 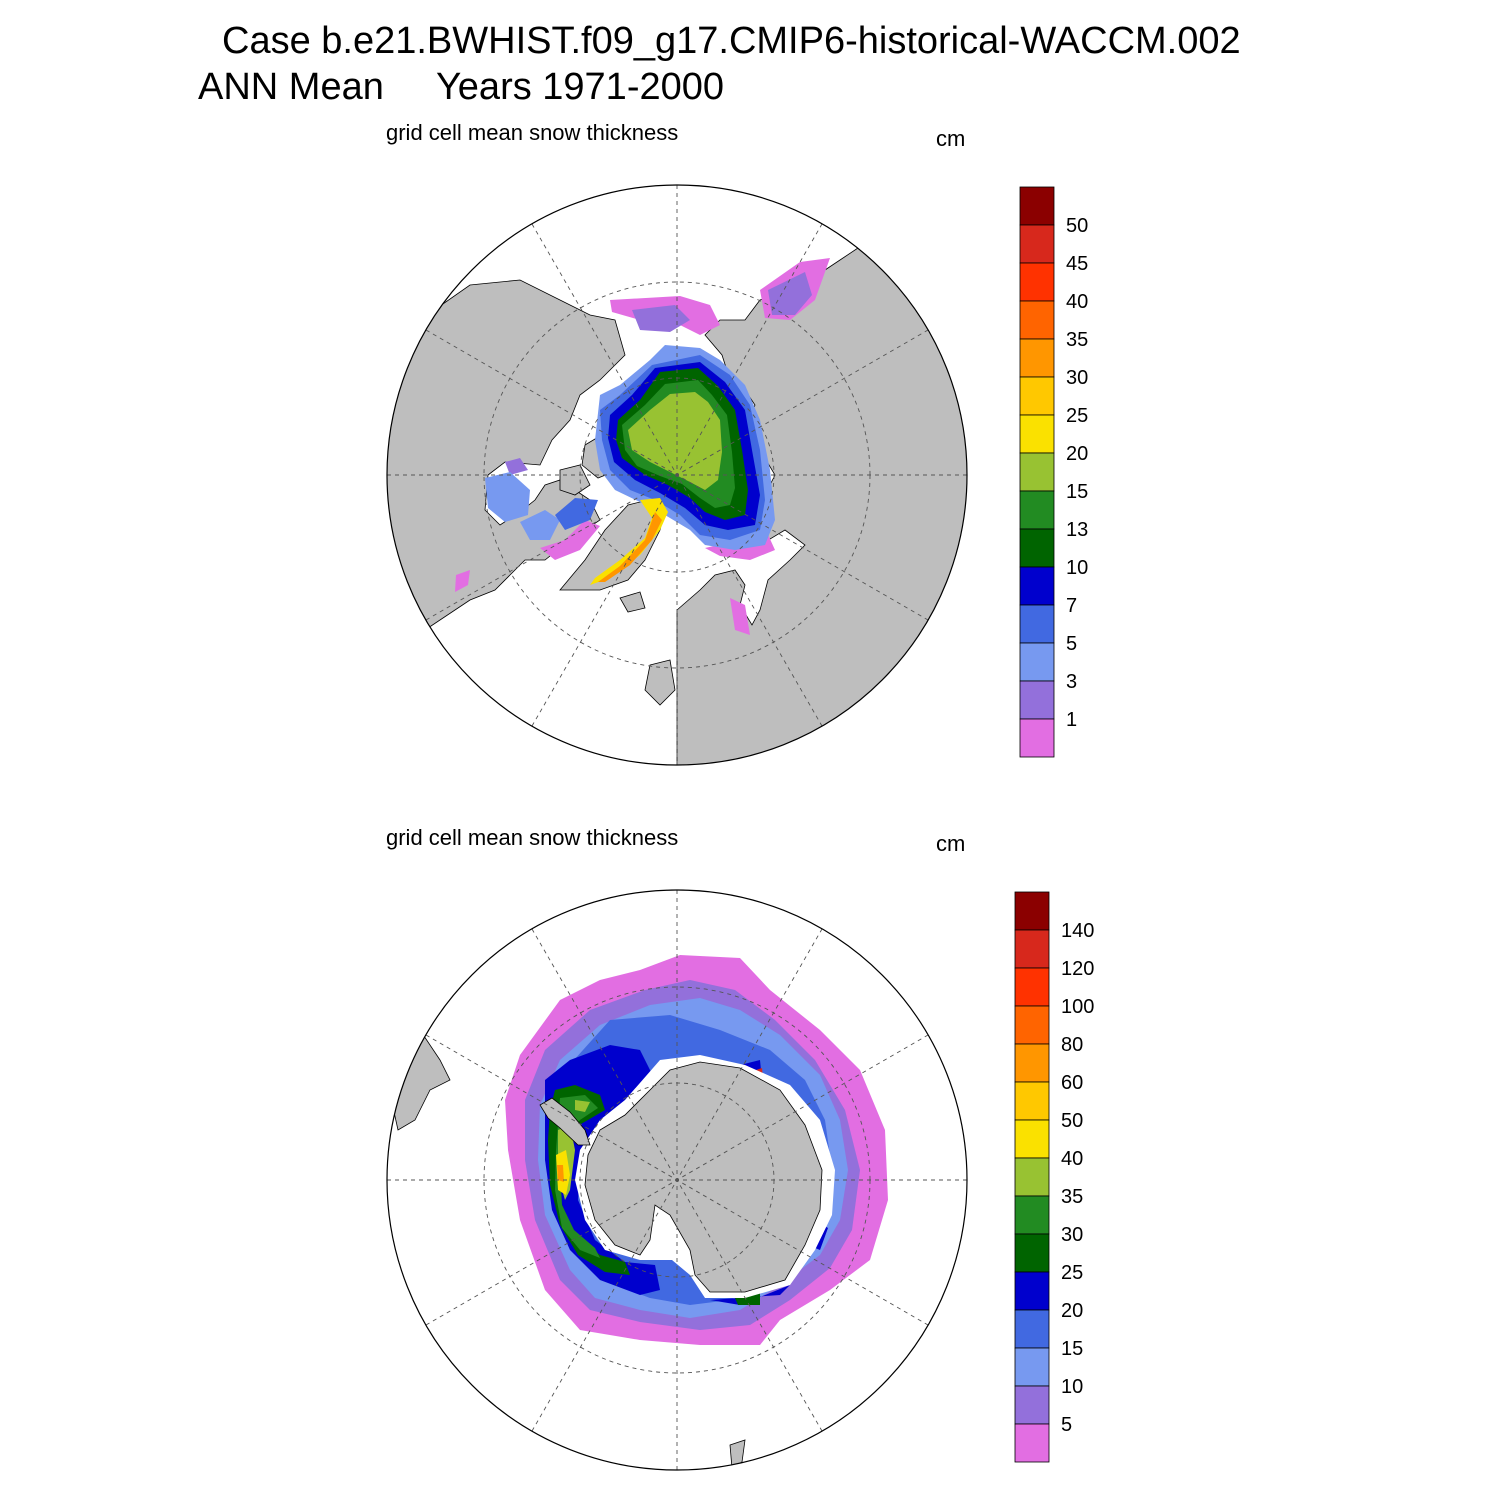 What do you see at coordinates (1077, 416) in the screenshot?
I see `north-colorbar-tick-label: 25` at bounding box center [1077, 416].